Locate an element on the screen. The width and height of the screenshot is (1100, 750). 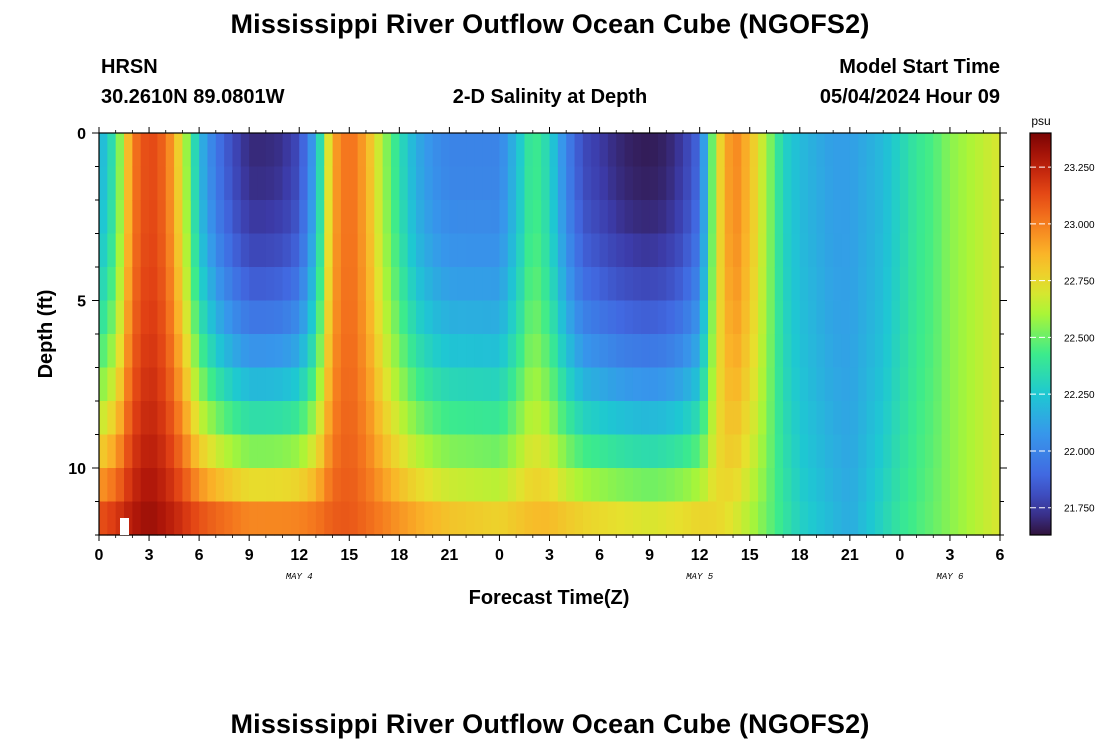
colorbar-tick-label: 22.500 is located at coordinates (1079, 338).